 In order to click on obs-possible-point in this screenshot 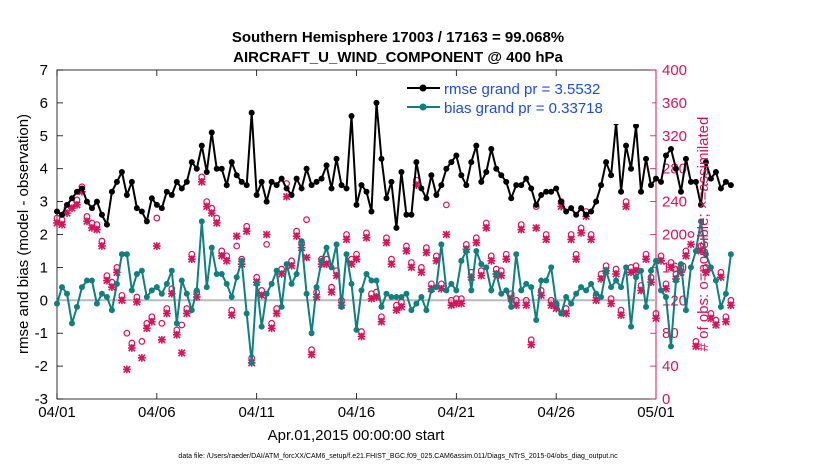, I will do `click(142, 341)`.